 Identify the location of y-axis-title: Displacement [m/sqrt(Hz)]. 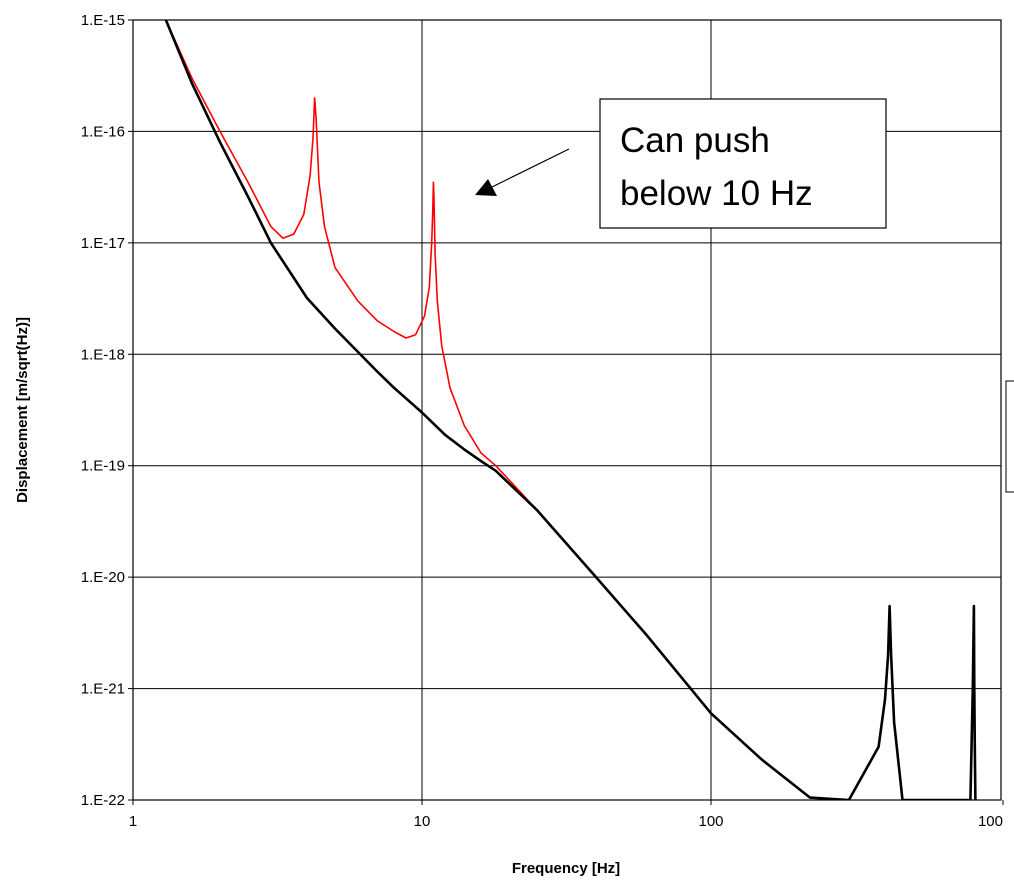
(22, 410).